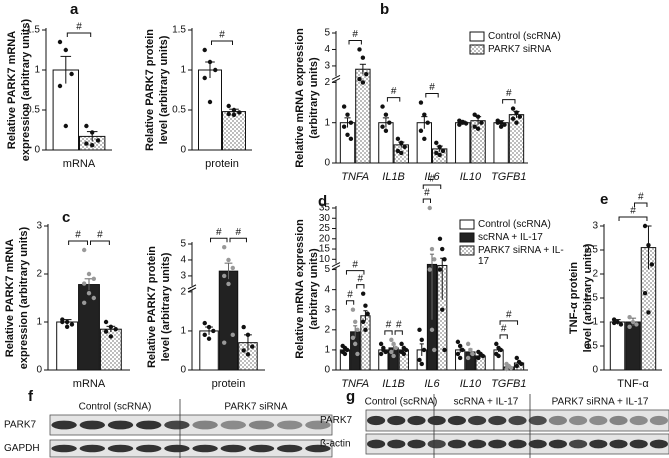 The height and width of the screenshot is (458, 669). What do you see at coordinates (355, 177) in the screenshot?
I see `x-tick-label: TNFA` at bounding box center [355, 177].